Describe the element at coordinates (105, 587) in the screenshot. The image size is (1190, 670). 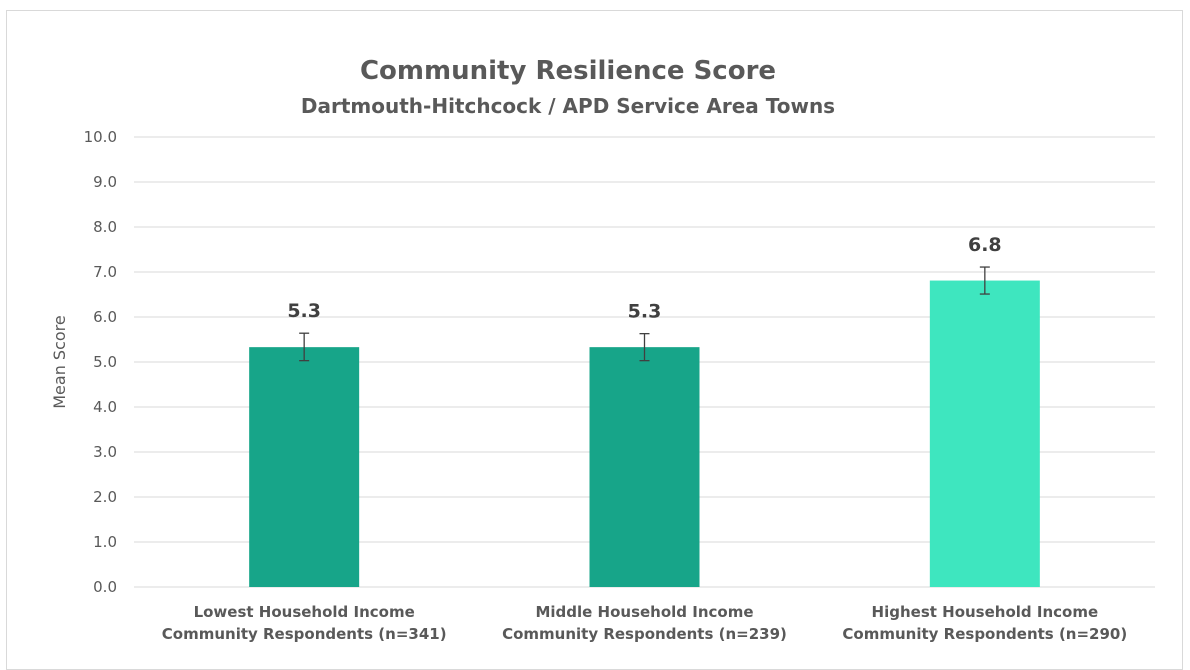
I see `y-tick-label: 0.0` at that location.